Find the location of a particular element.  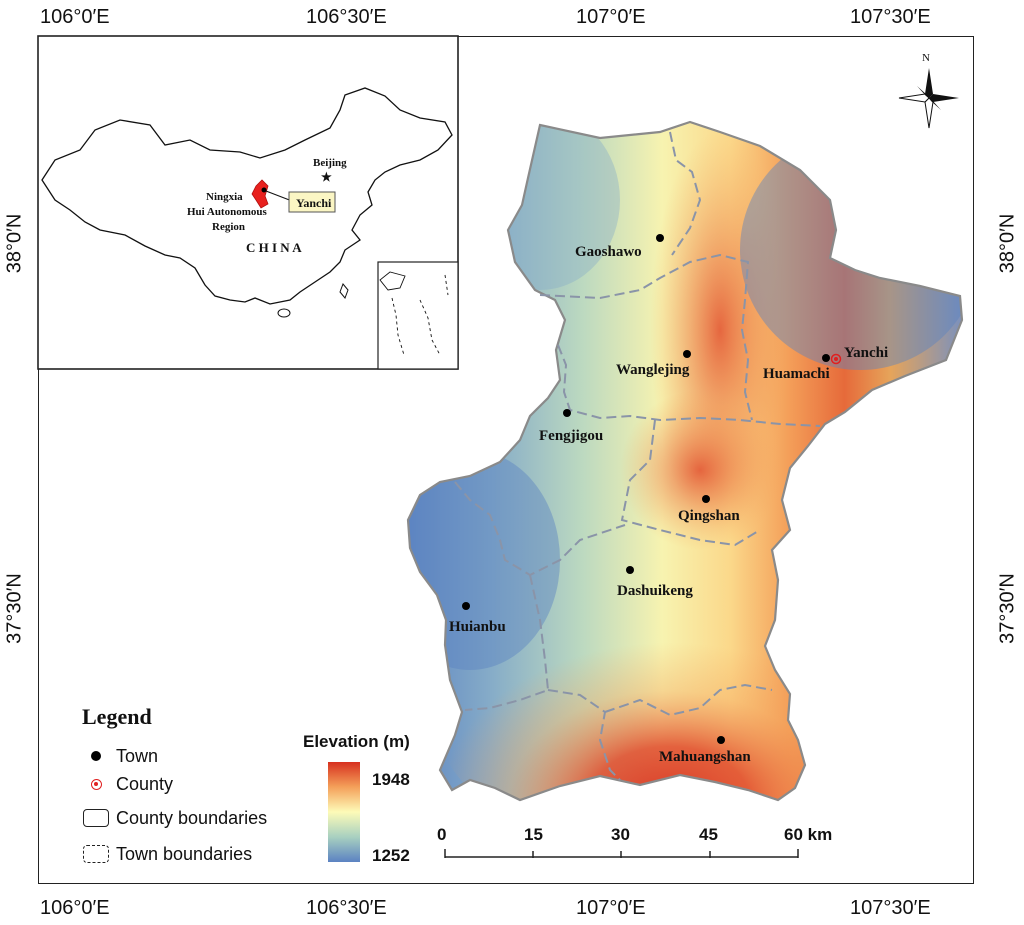

legend-item-town: Town is located at coordinates (120, 756).